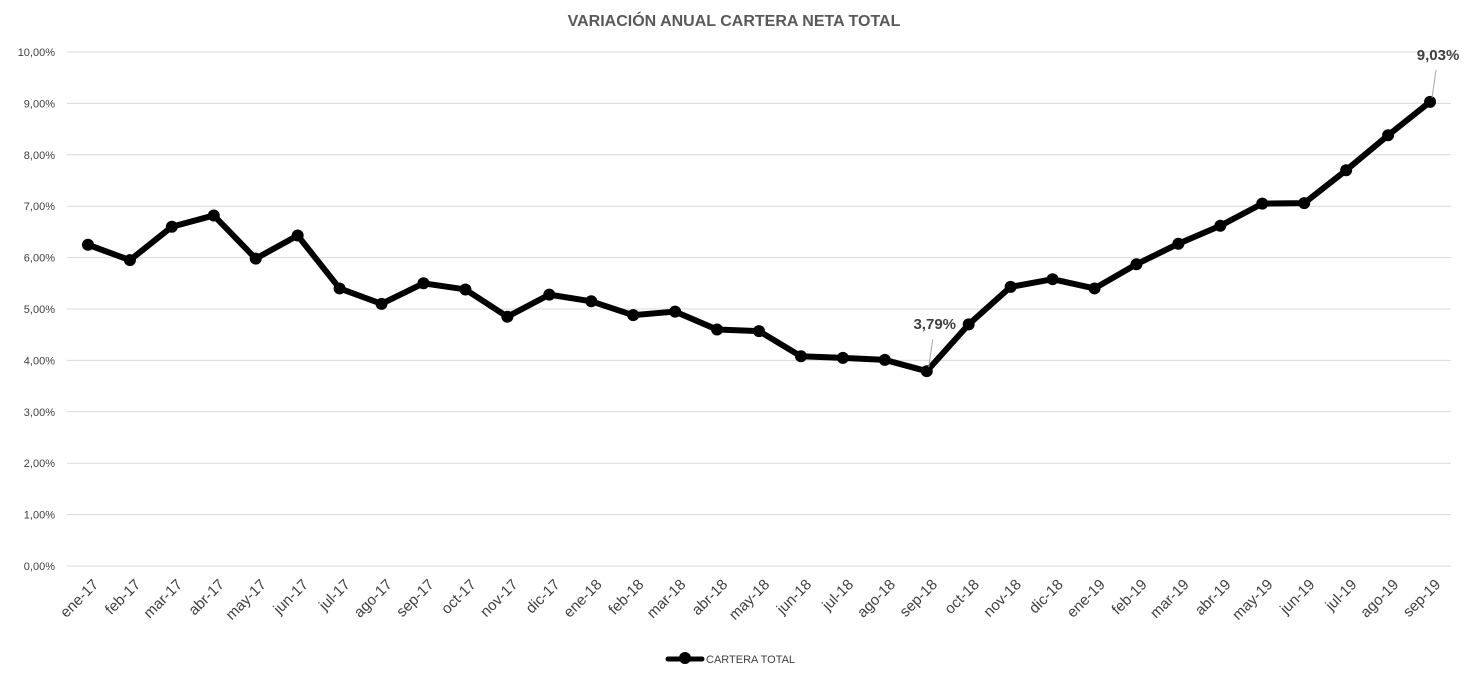  What do you see at coordinates (1046, 596) in the screenshot?
I see `x-tick-label: dic-18` at bounding box center [1046, 596].